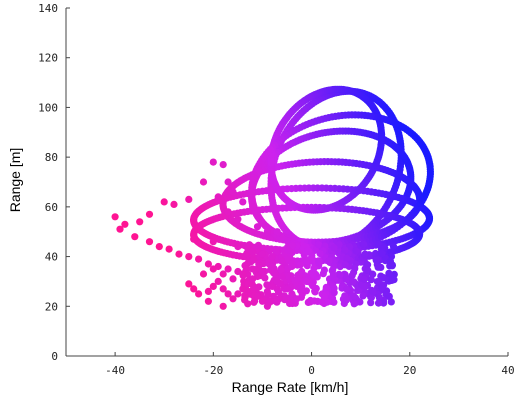 This screenshot has height=404, width=516. What do you see at coordinates (48, 8) in the screenshot?
I see `y-tick-label: 140` at bounding box center [48, 8].